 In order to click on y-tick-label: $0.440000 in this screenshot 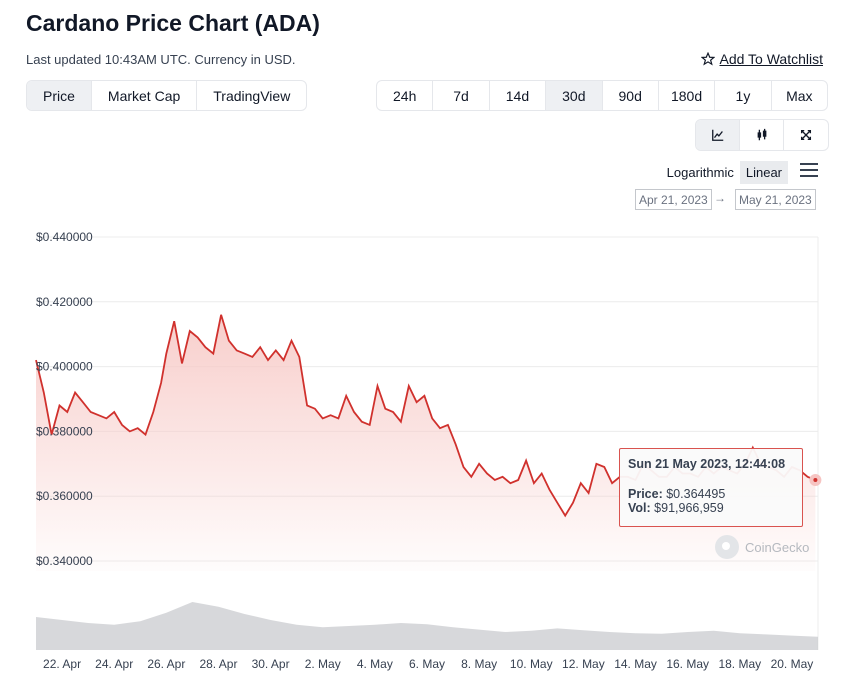, I will do `click(64, 237)`.